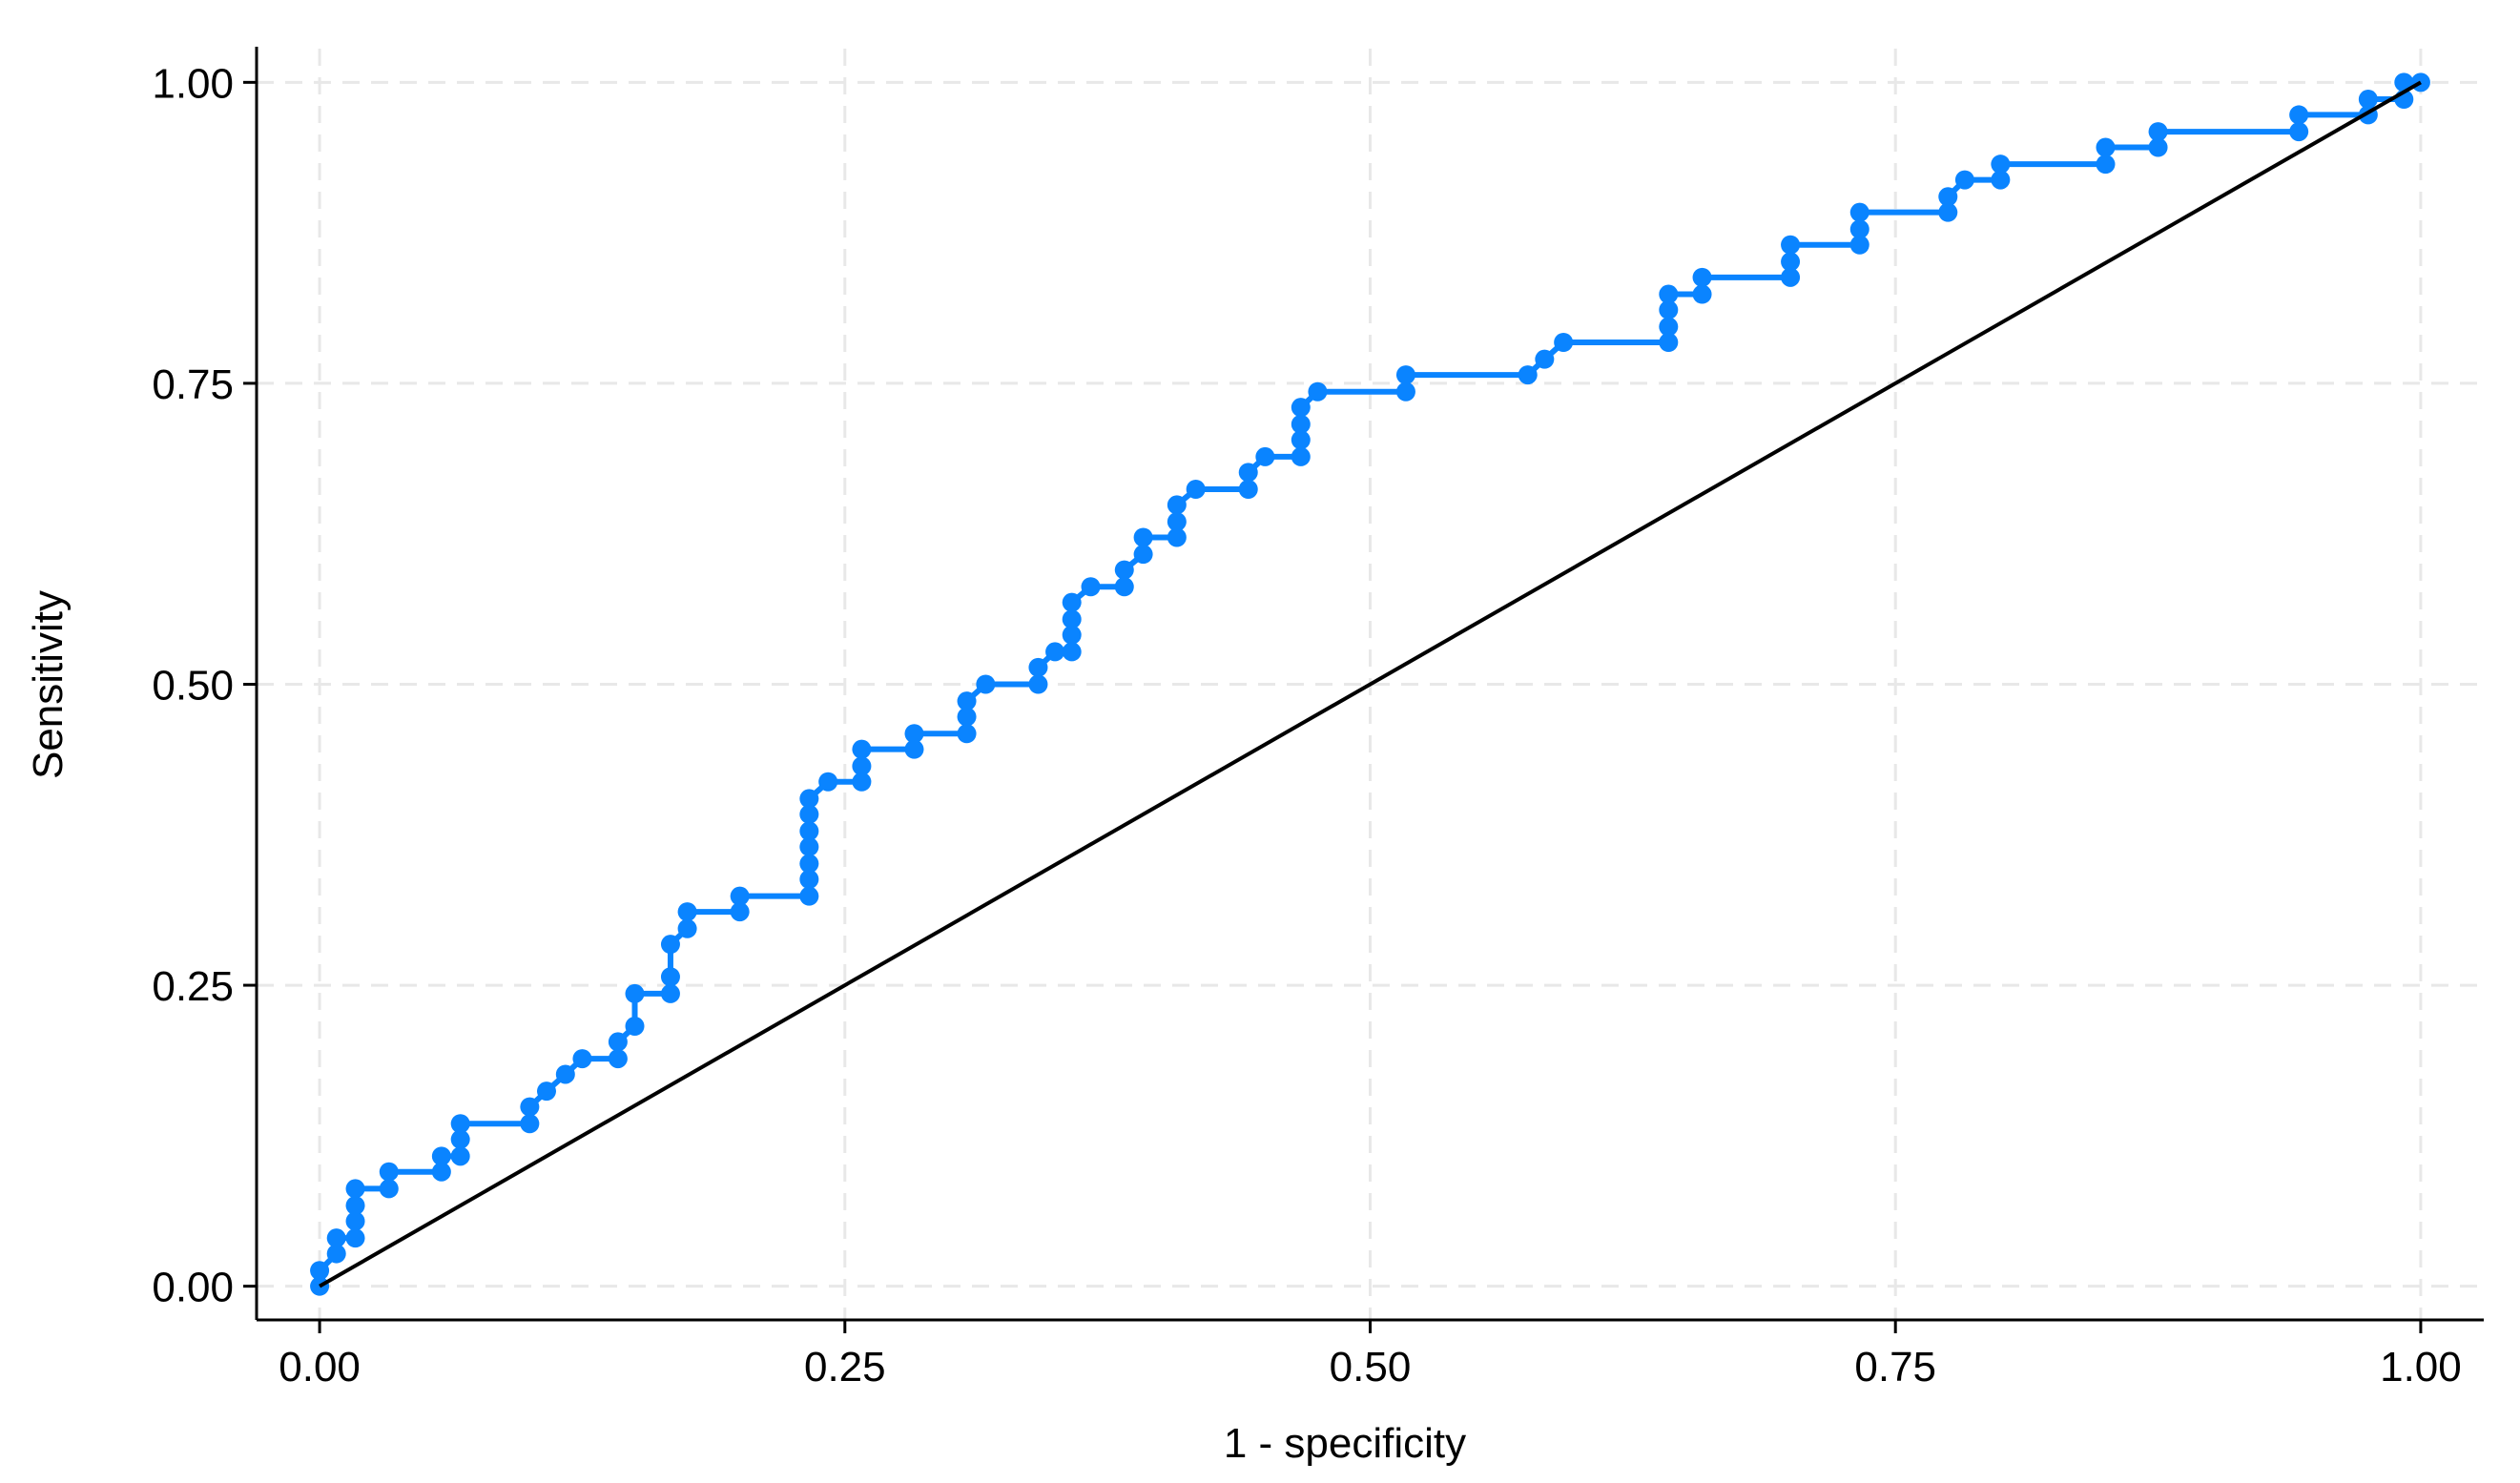 The height and width of the screenshot is (1483, 2520). I want to click on y-tick-label: 0.50, so click(193, 686).